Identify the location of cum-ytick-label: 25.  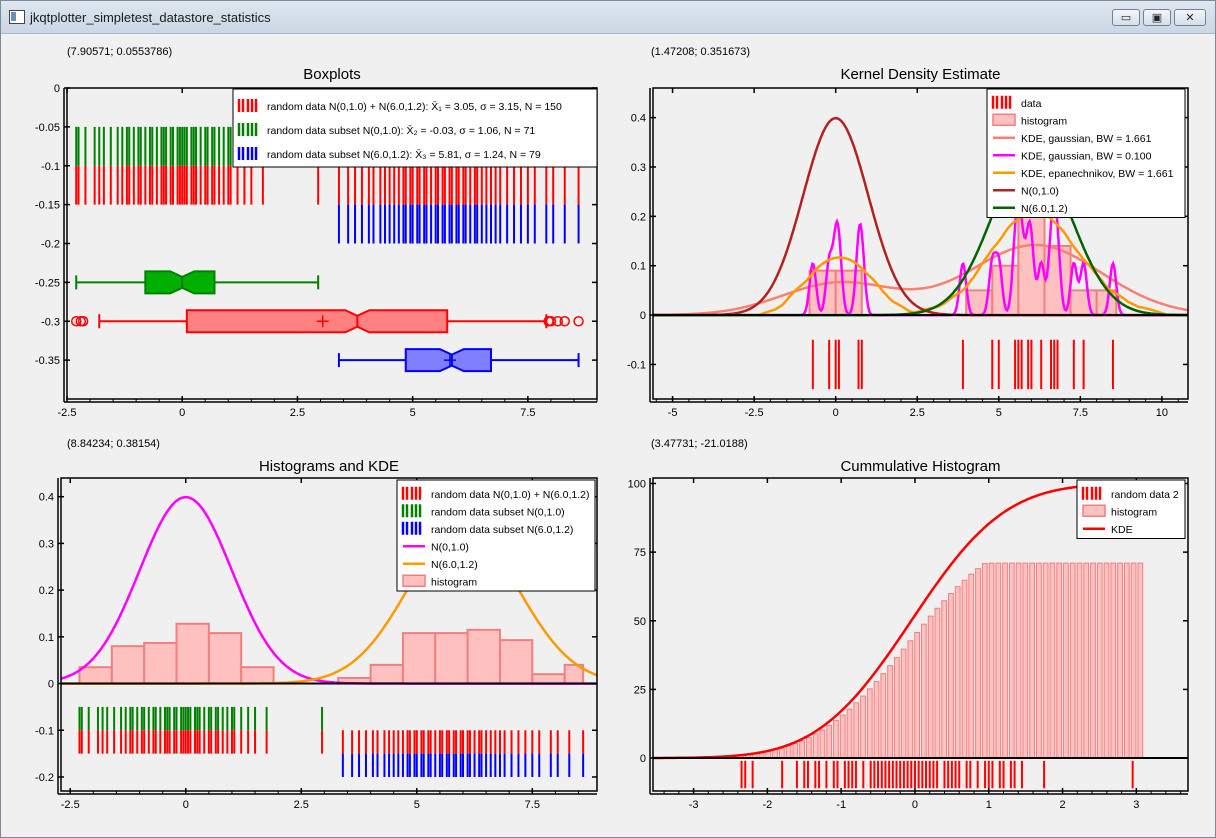
(640, 690).